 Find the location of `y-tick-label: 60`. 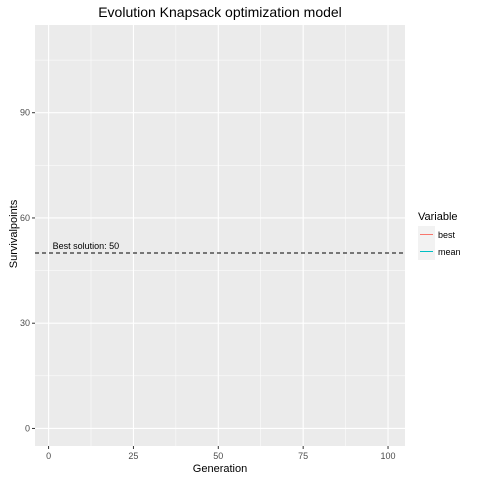

y-tick-label: 60 is located at coordinates (25, 218).